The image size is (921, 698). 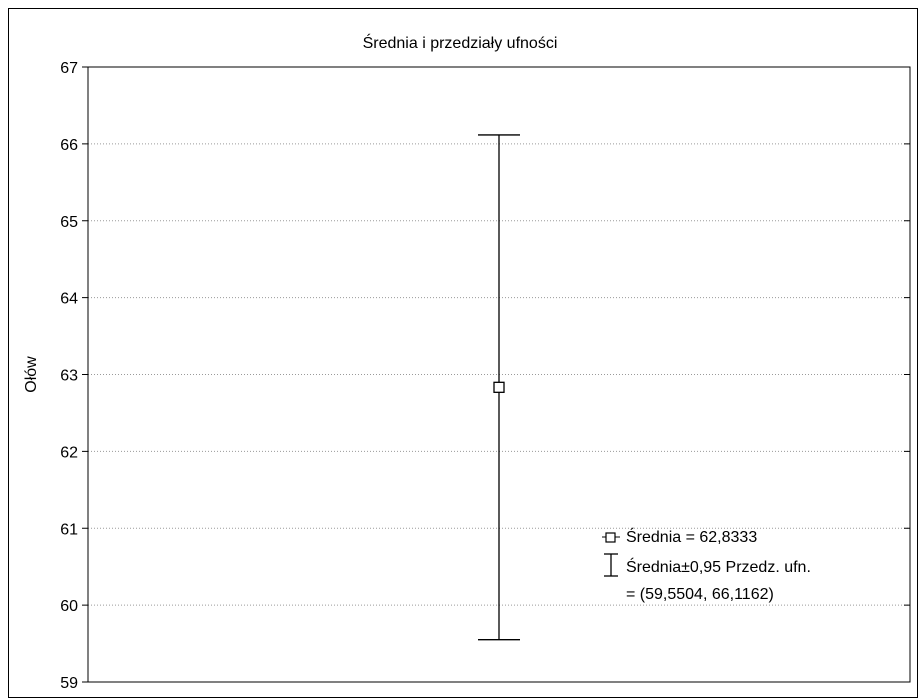 What do you see at coordinates (69, 452) in the screenshot?
I see `y-tick-label: 62` at bounding box center [69, 452].